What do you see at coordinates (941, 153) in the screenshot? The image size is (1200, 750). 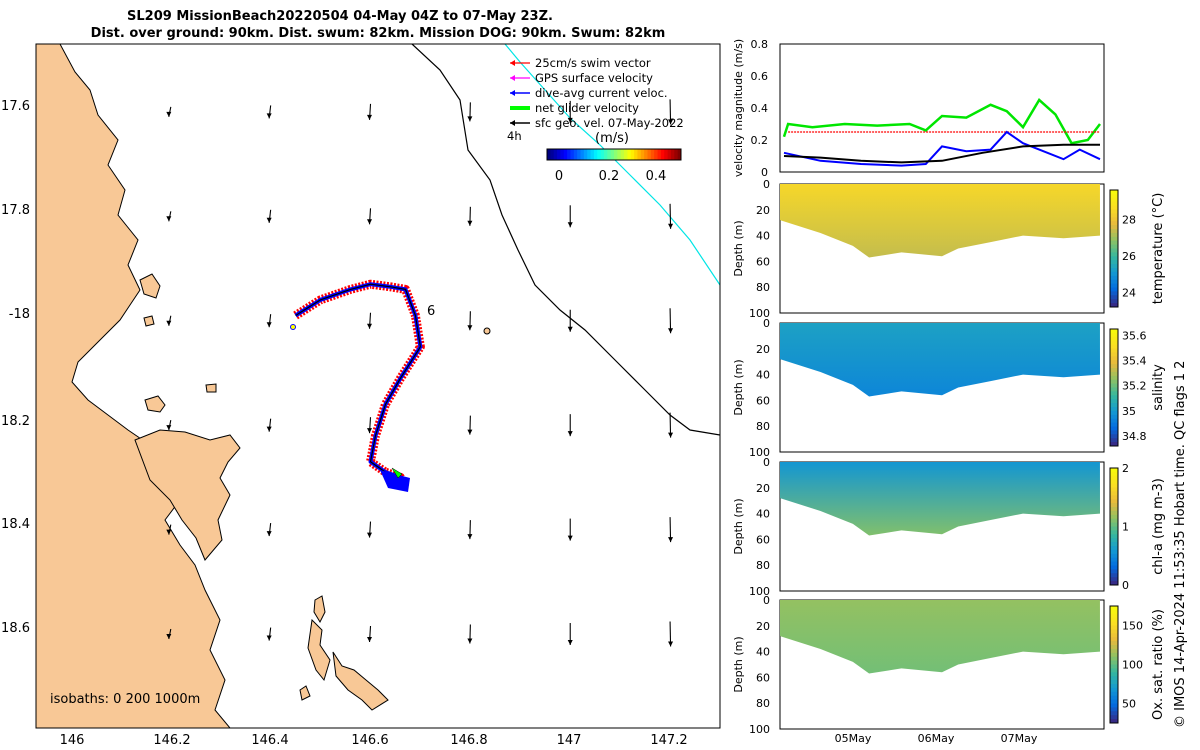 I see `velocity-series-line` at bounding box center [941, 153].